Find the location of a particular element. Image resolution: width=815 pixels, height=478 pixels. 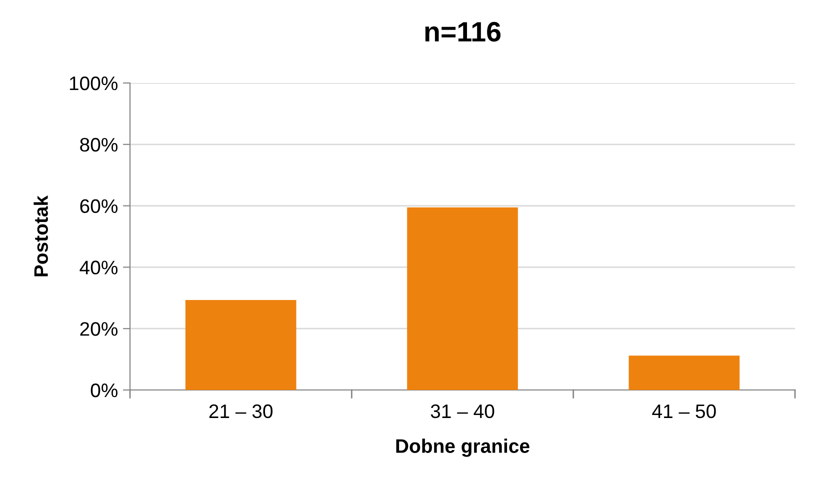

y-tick-label: 100% is located at coordinates (94, 83).